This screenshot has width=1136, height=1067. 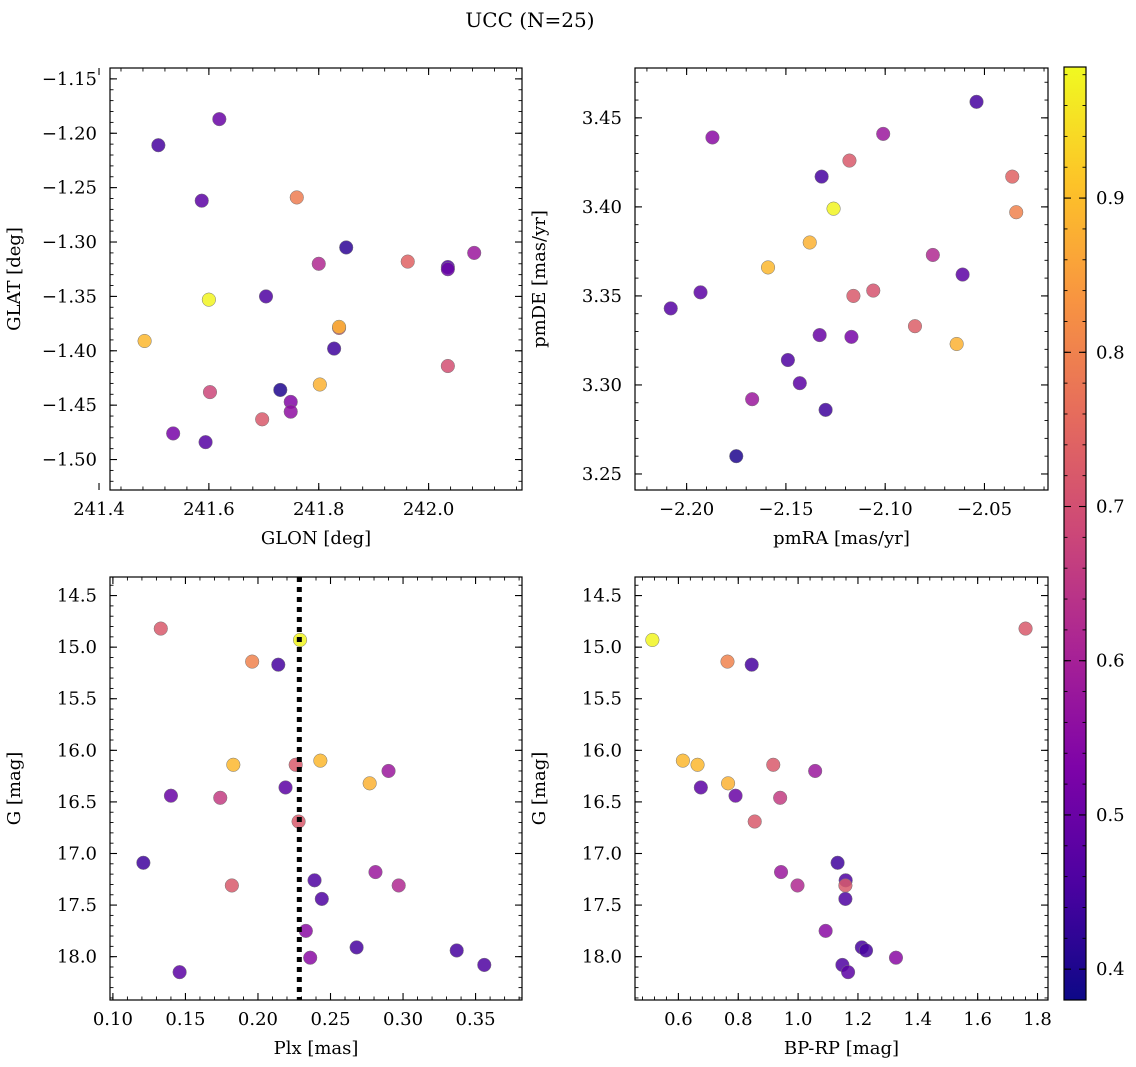 What do you see at coordinates (602, 474) in the screenshot?
I see `y-tick-label: 3.25` at bounding box center [602, 474].